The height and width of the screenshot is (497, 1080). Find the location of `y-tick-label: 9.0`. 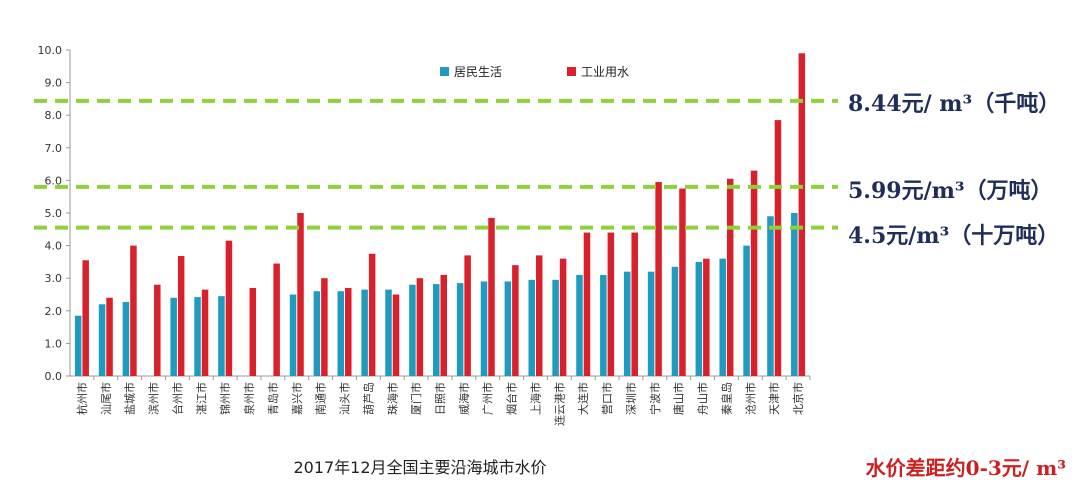

y-tick-label: 9.0 is located at coordinates (54, 83).